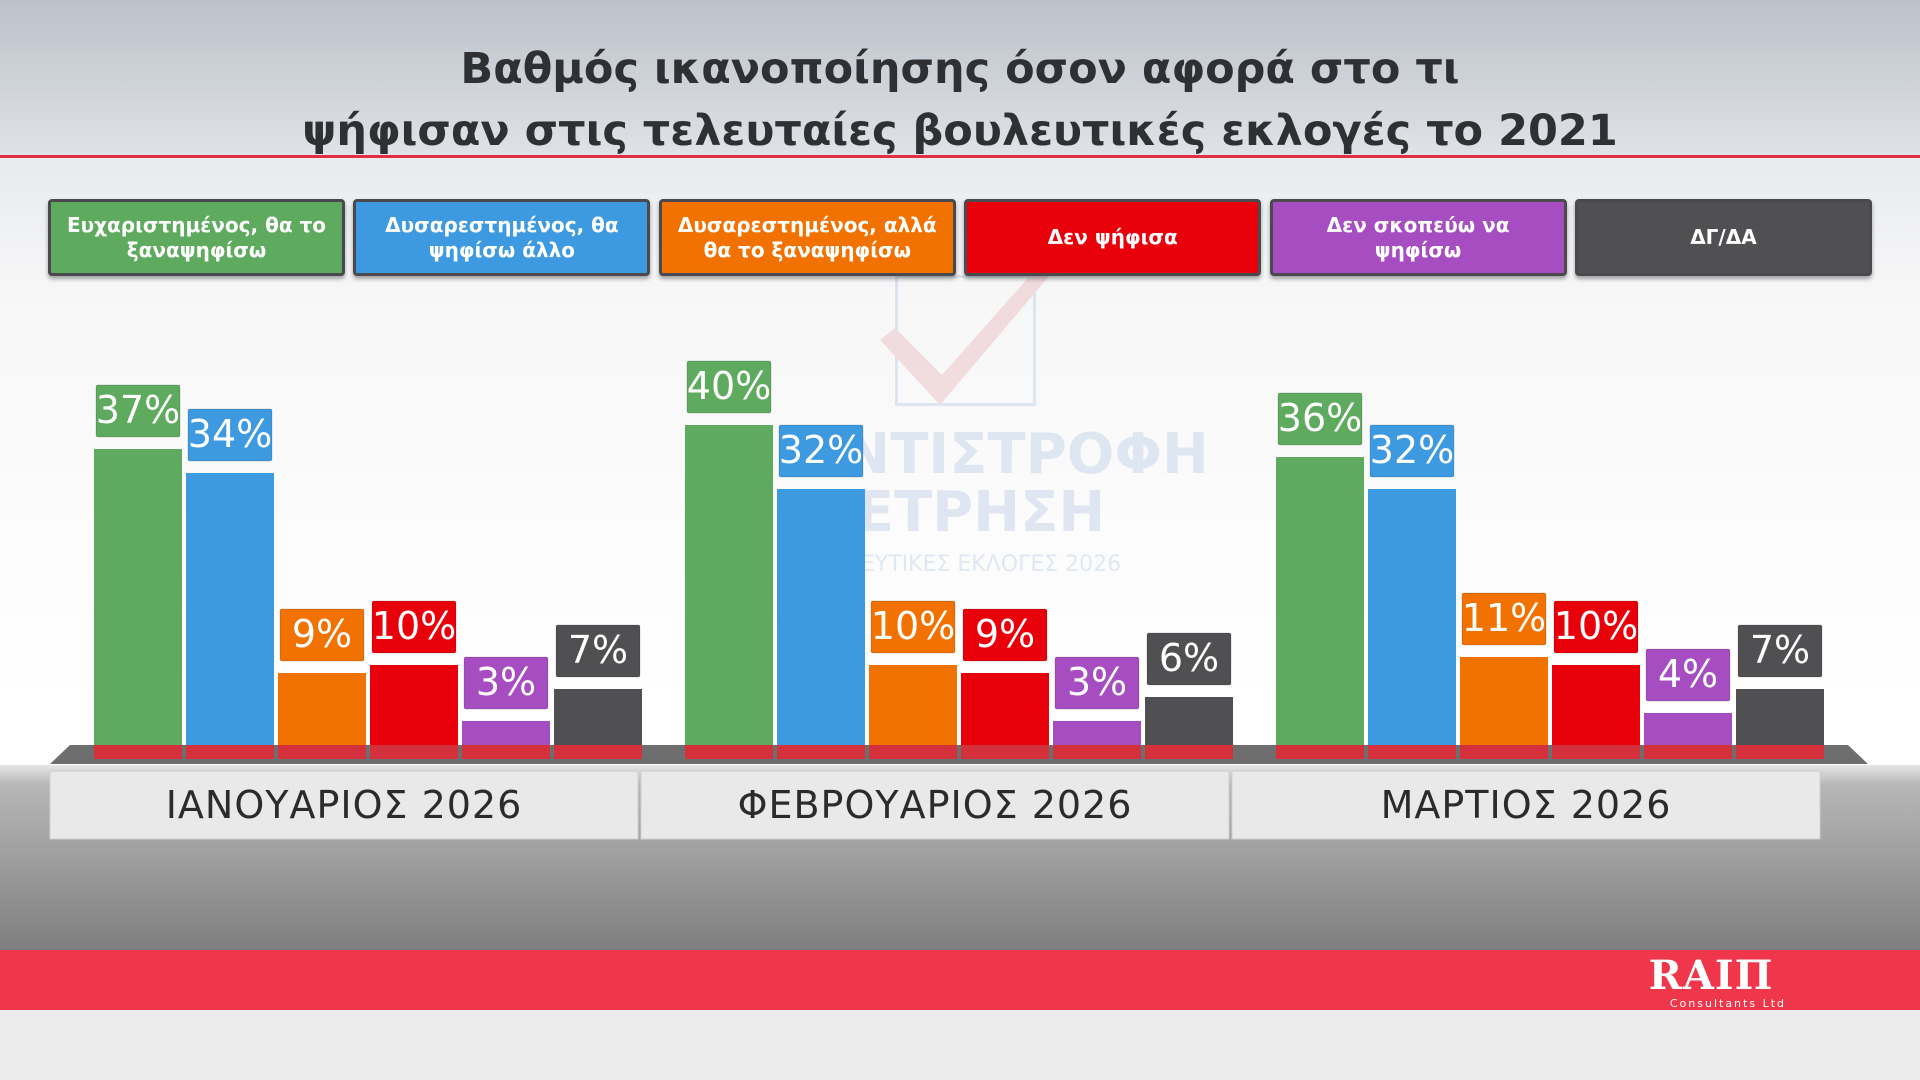 The width and height of the screenshot is (1920, 1080). I want to click on checkmark-icon, so click(965, 337).